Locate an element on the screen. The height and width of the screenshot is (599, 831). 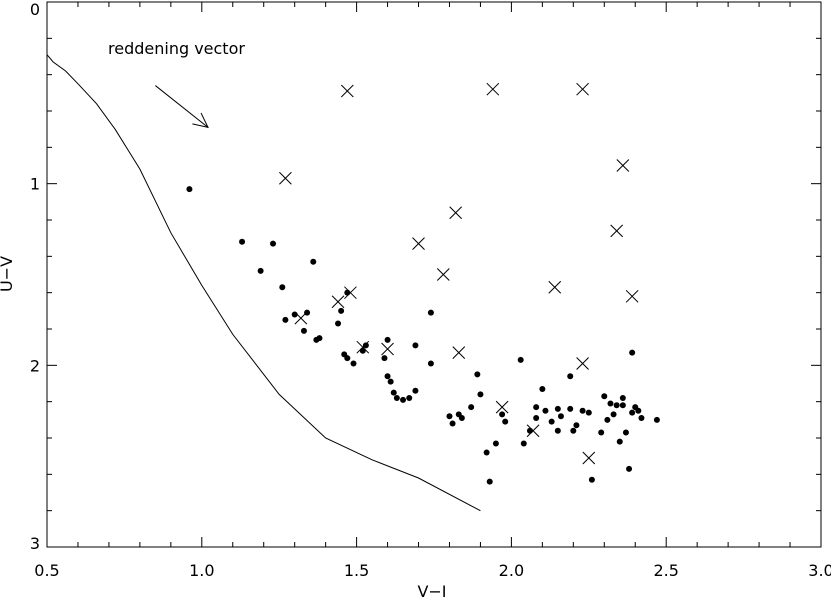
y-axis-label: U−V is located at coordinates (8, 274).